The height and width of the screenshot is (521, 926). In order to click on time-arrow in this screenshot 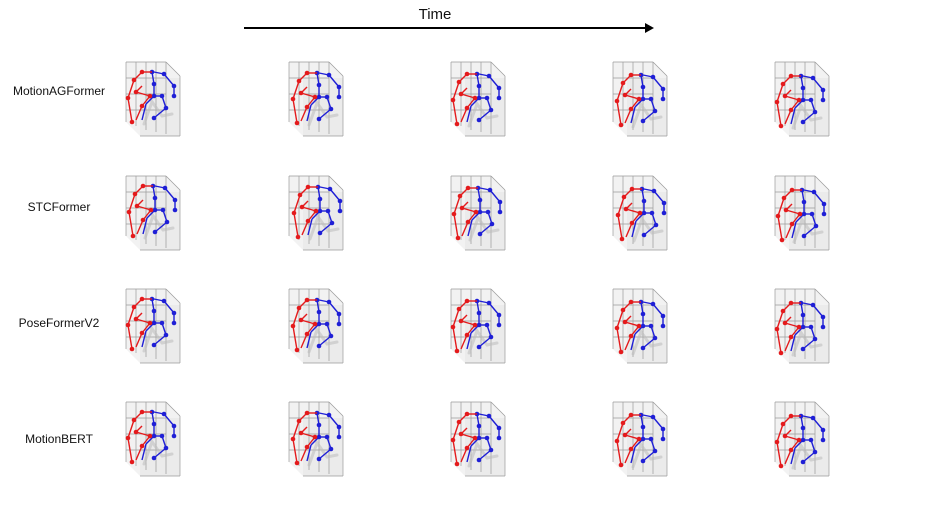, I will do `click(449, 28)`.